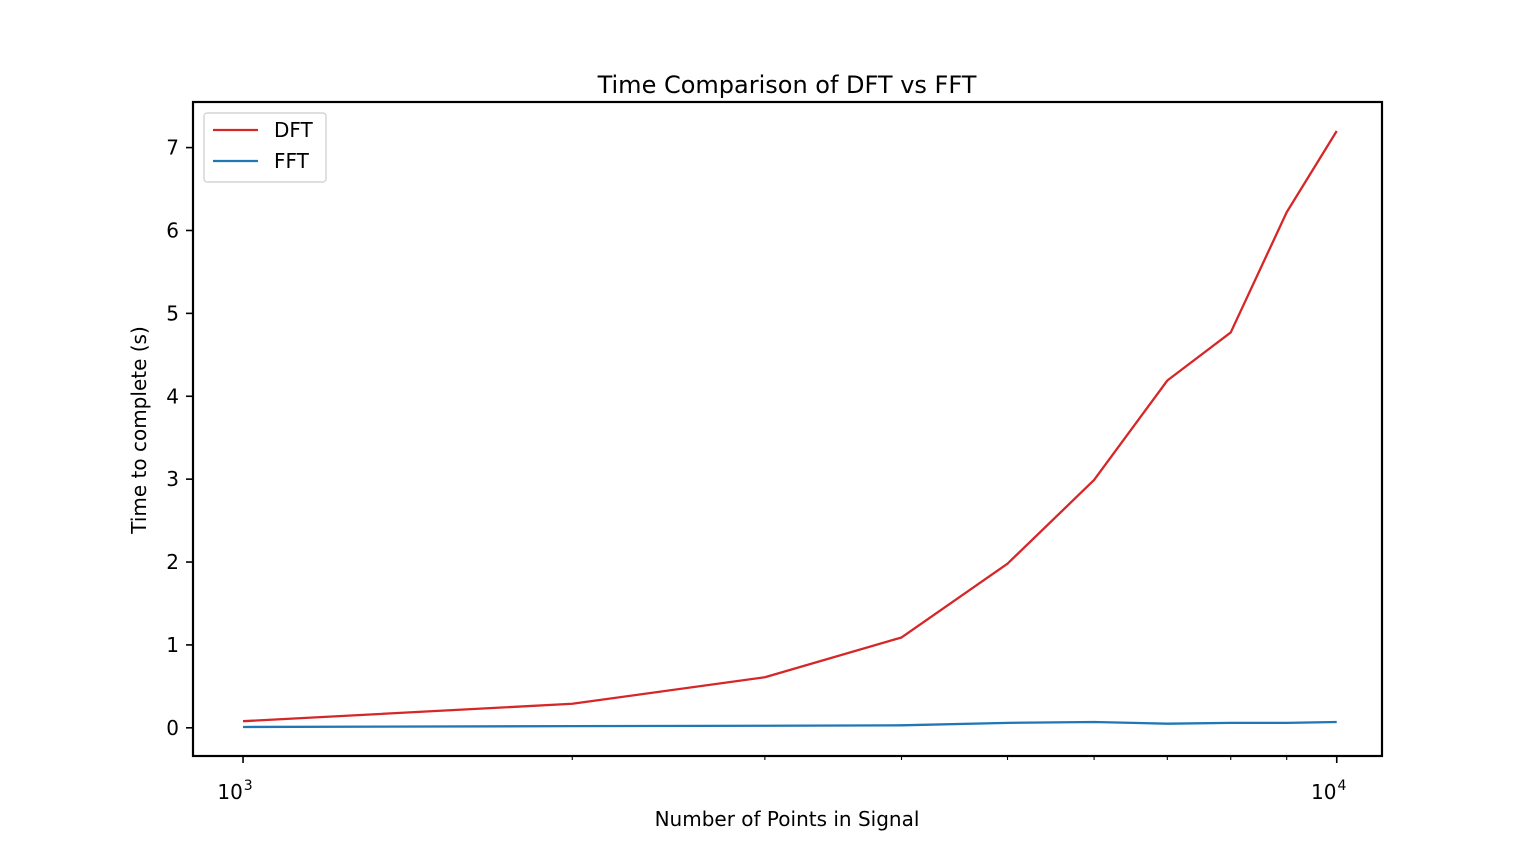  Describe the element at coordinates (172, 313) in the screenshot. I see `y-tick-label-5: 5` at that location.